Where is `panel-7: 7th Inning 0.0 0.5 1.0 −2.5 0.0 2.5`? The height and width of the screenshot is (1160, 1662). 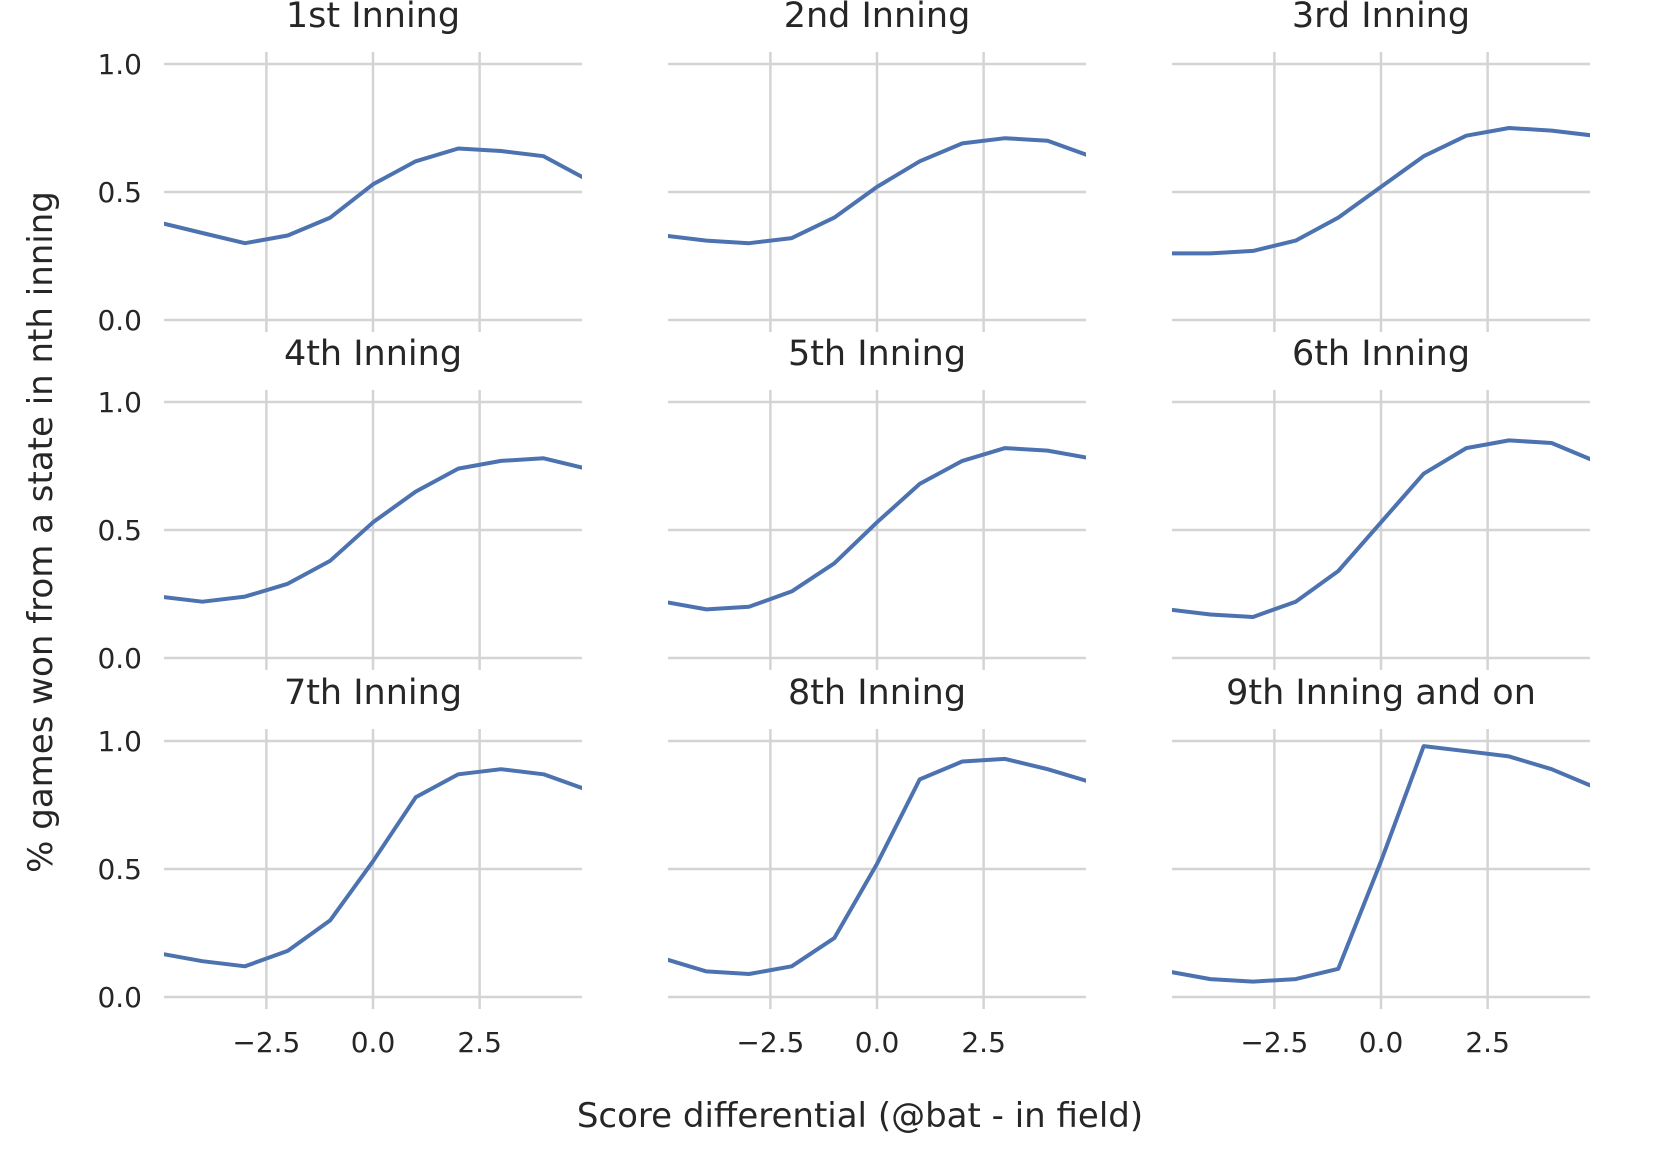 panel-7: 7th Inning 0.0 0.5 1.0 −2.5 0.0 2.5 is located at coordinates (339, 866).